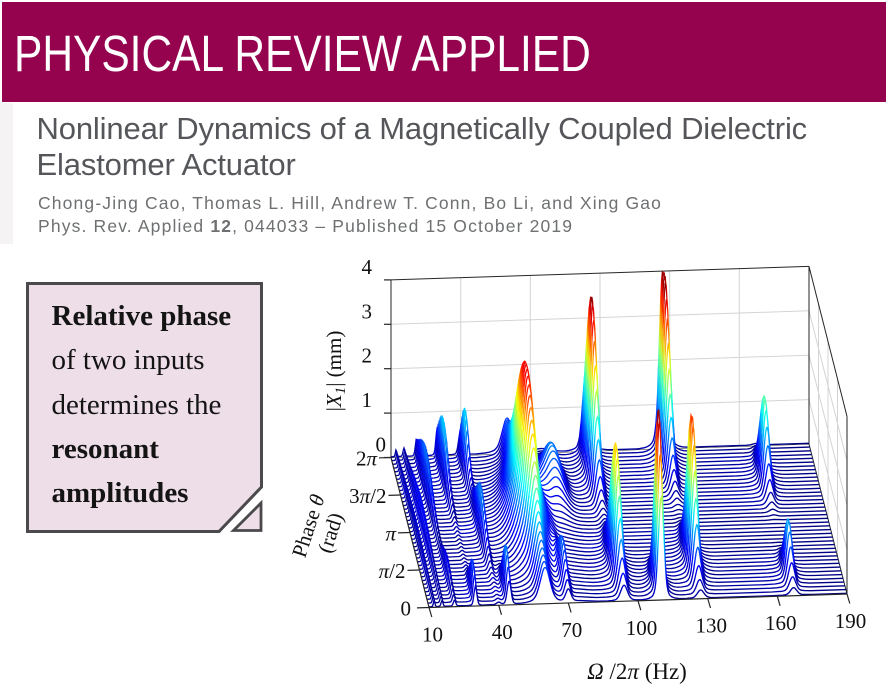  What do you see at coordinates (367, 356) in the screenshot?
I see `svg-text: 2` at bounding box center [367, 356].